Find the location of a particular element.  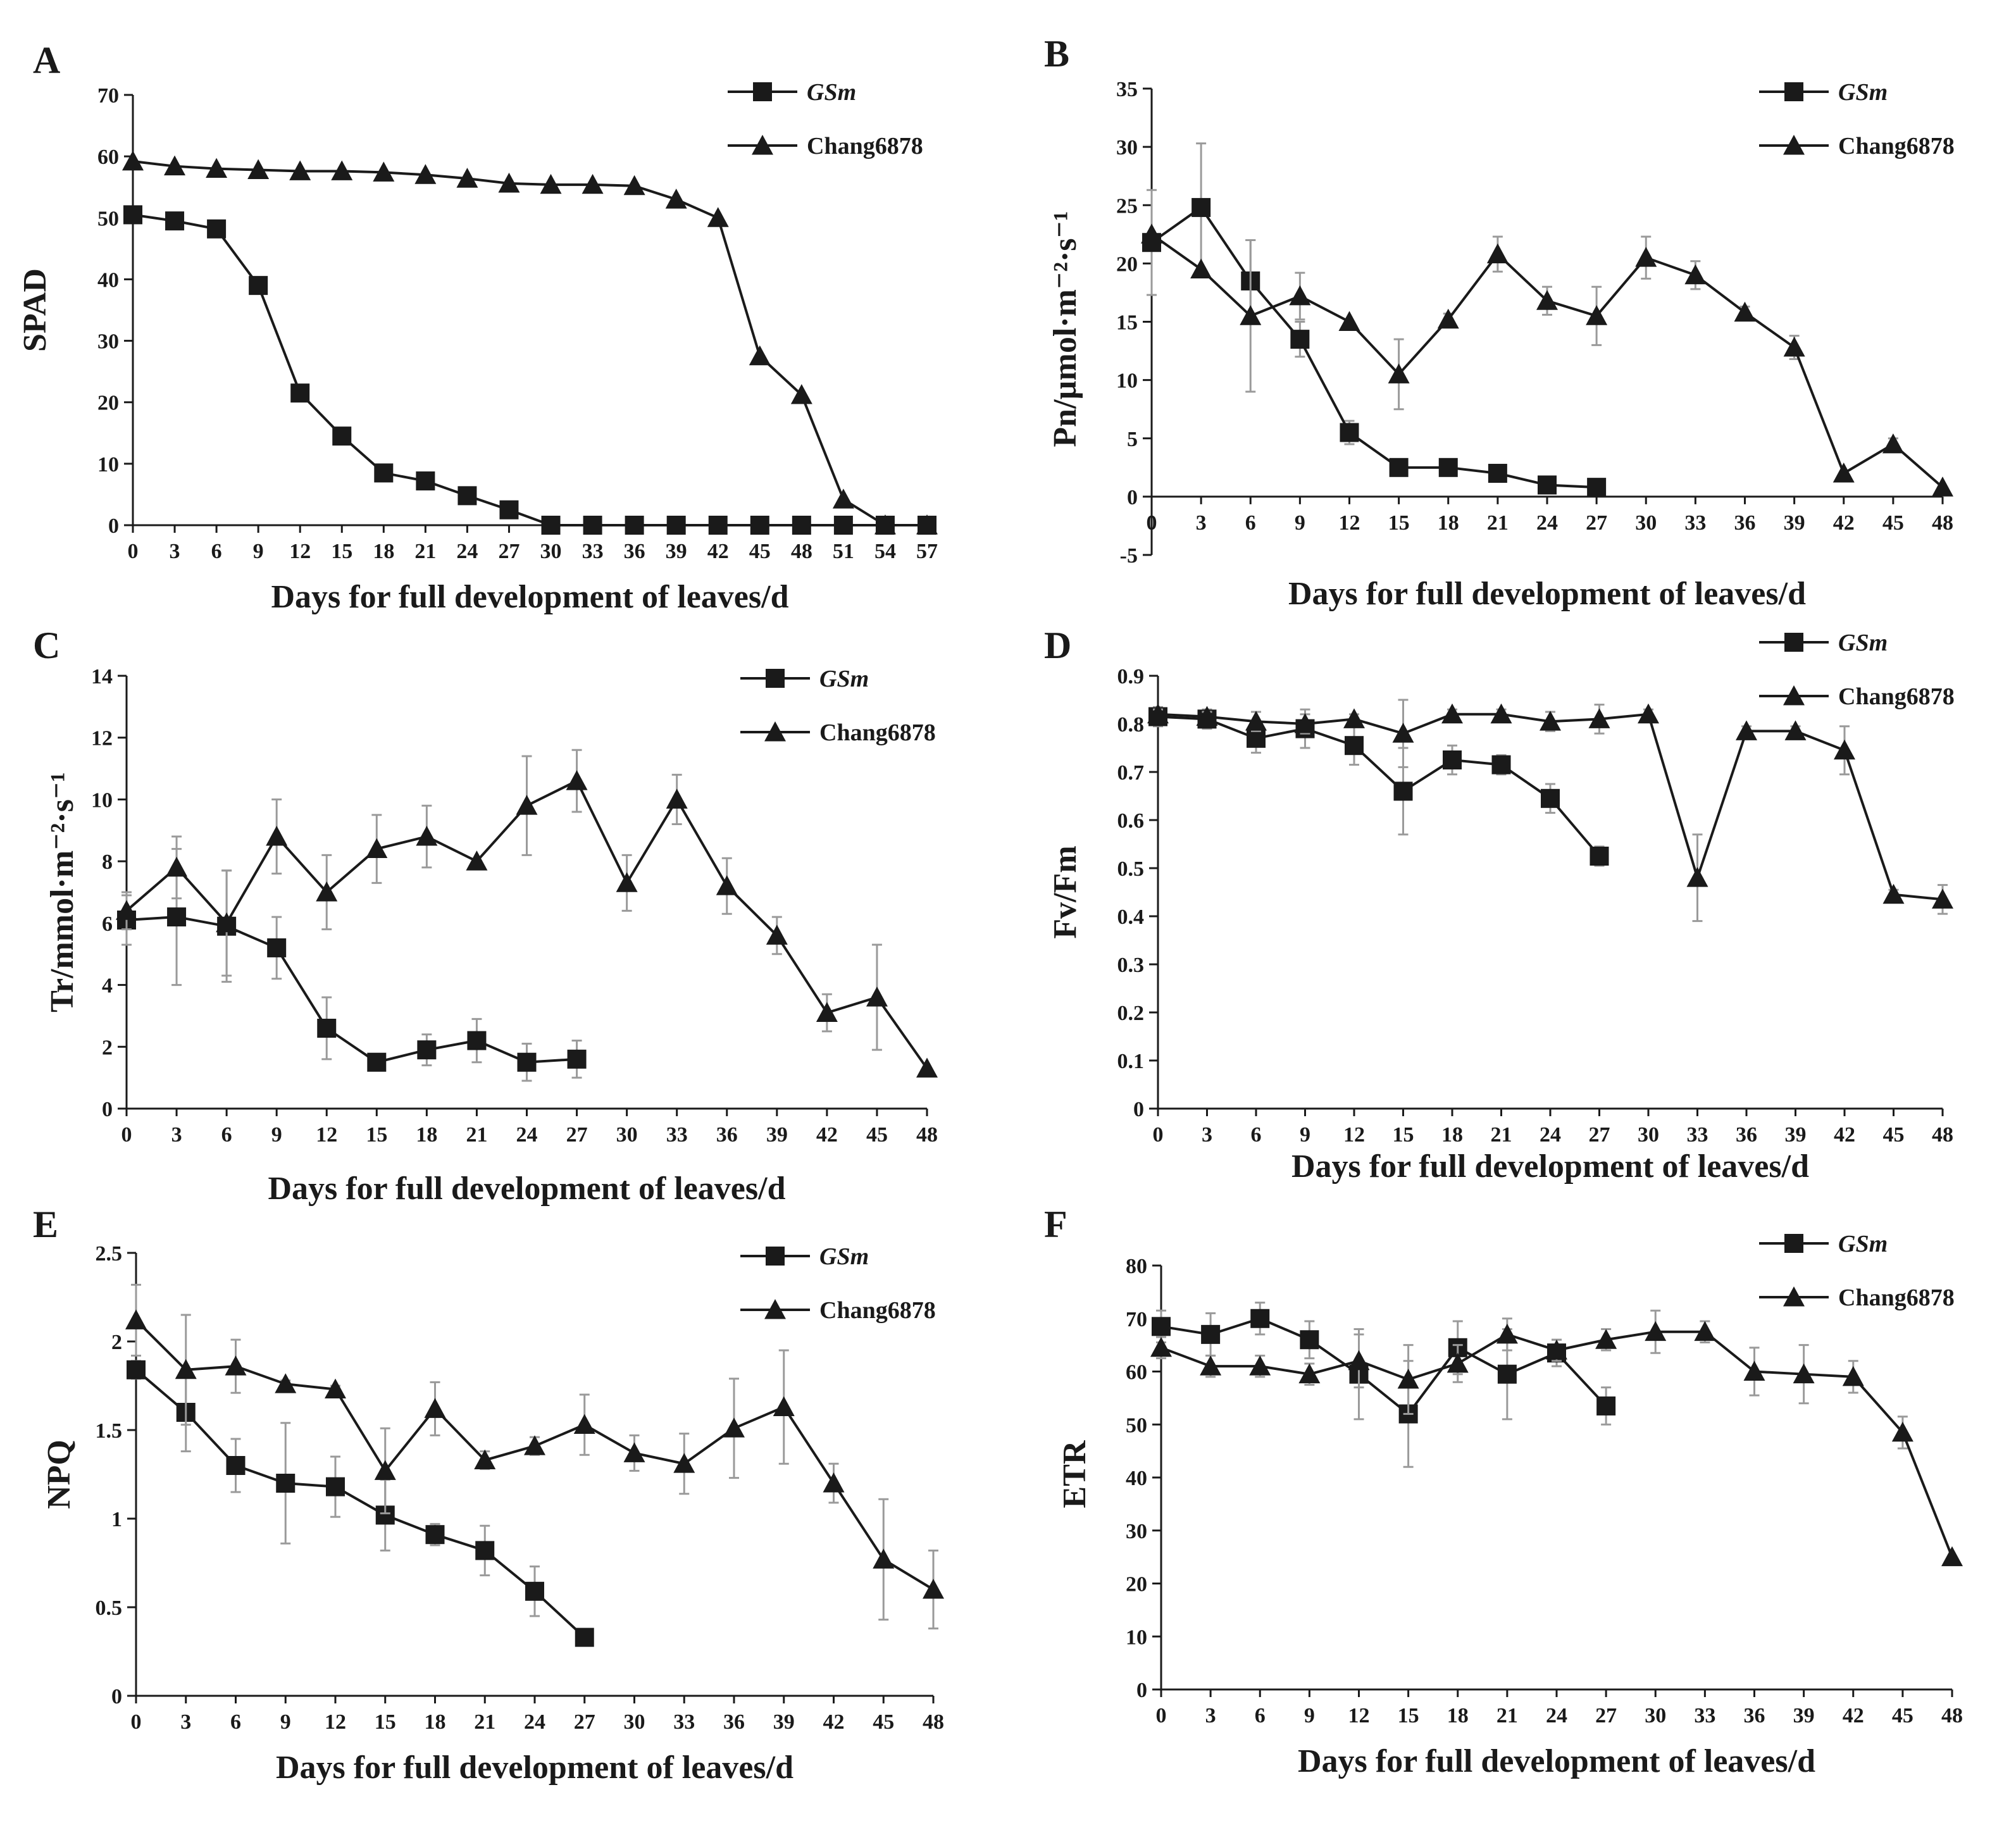

x-tick-label: 15 is located at coordinates (1409, 1715).